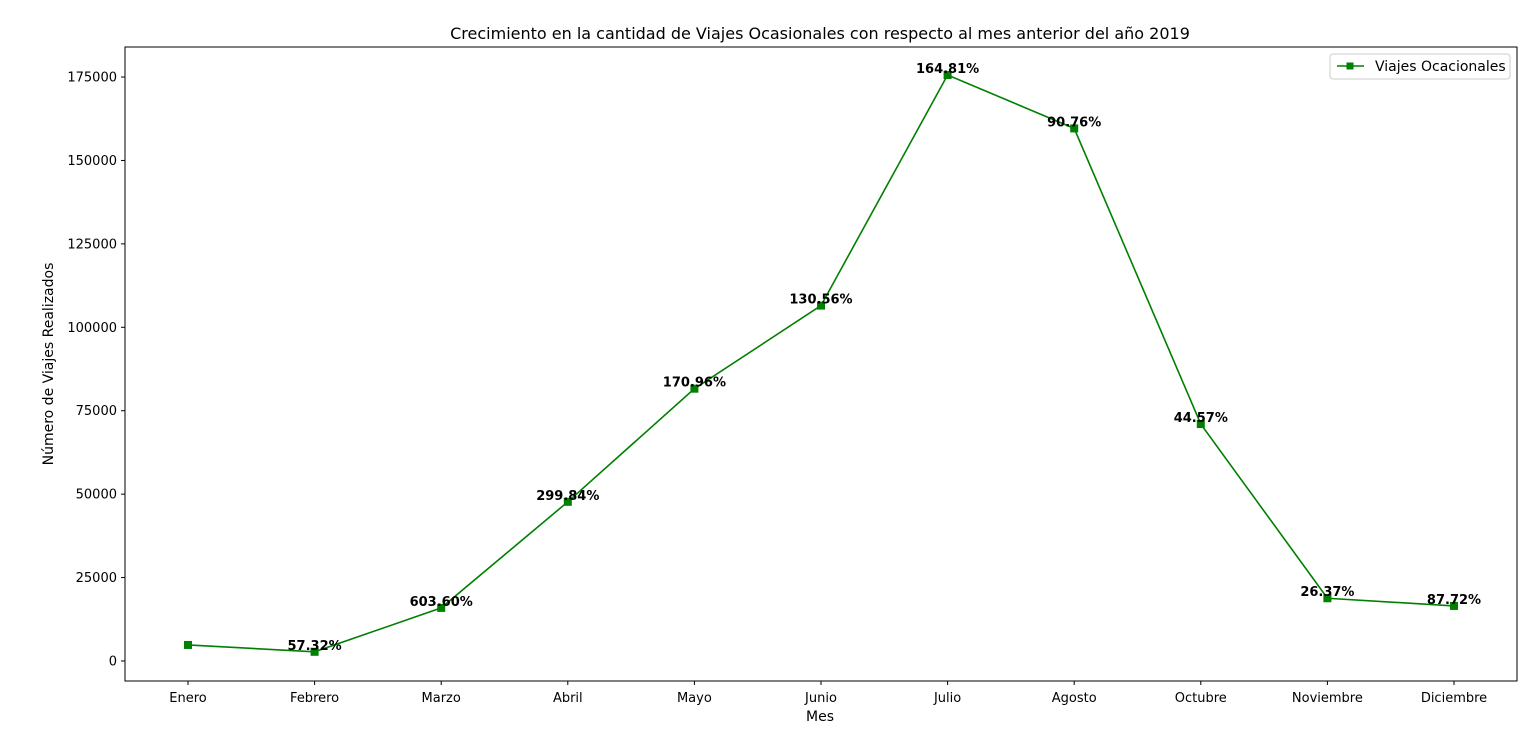 The height and width of the screenshot is (754, 1536). Describe the element at coordinates (1327, 698) in the screenshot. I see `x-tick-label: Noviembre` at that location.